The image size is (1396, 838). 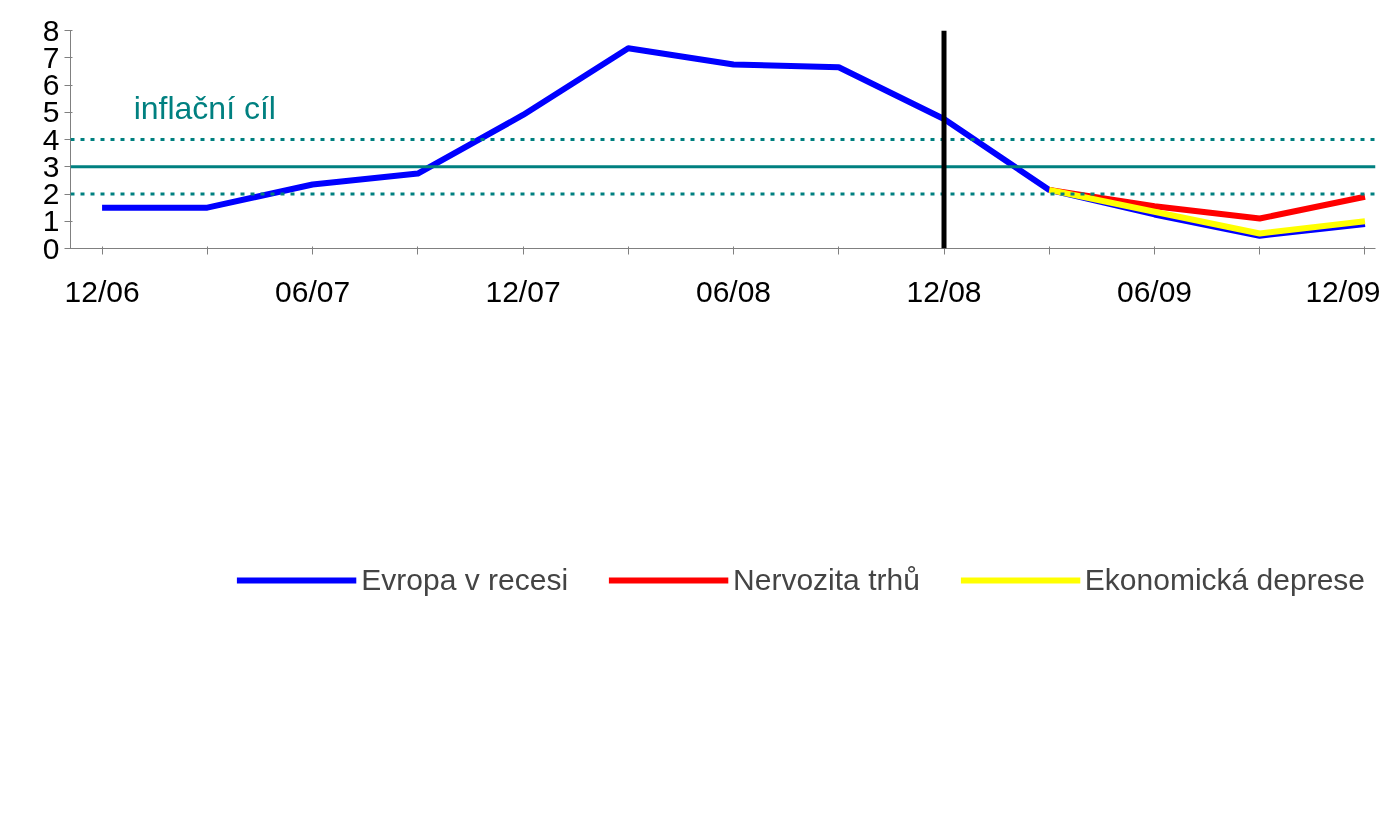 What do you see at coordinates (313, 291) in the screenshot?
I see `x-tick-label: 06/07` at bounding box center [313, 291].